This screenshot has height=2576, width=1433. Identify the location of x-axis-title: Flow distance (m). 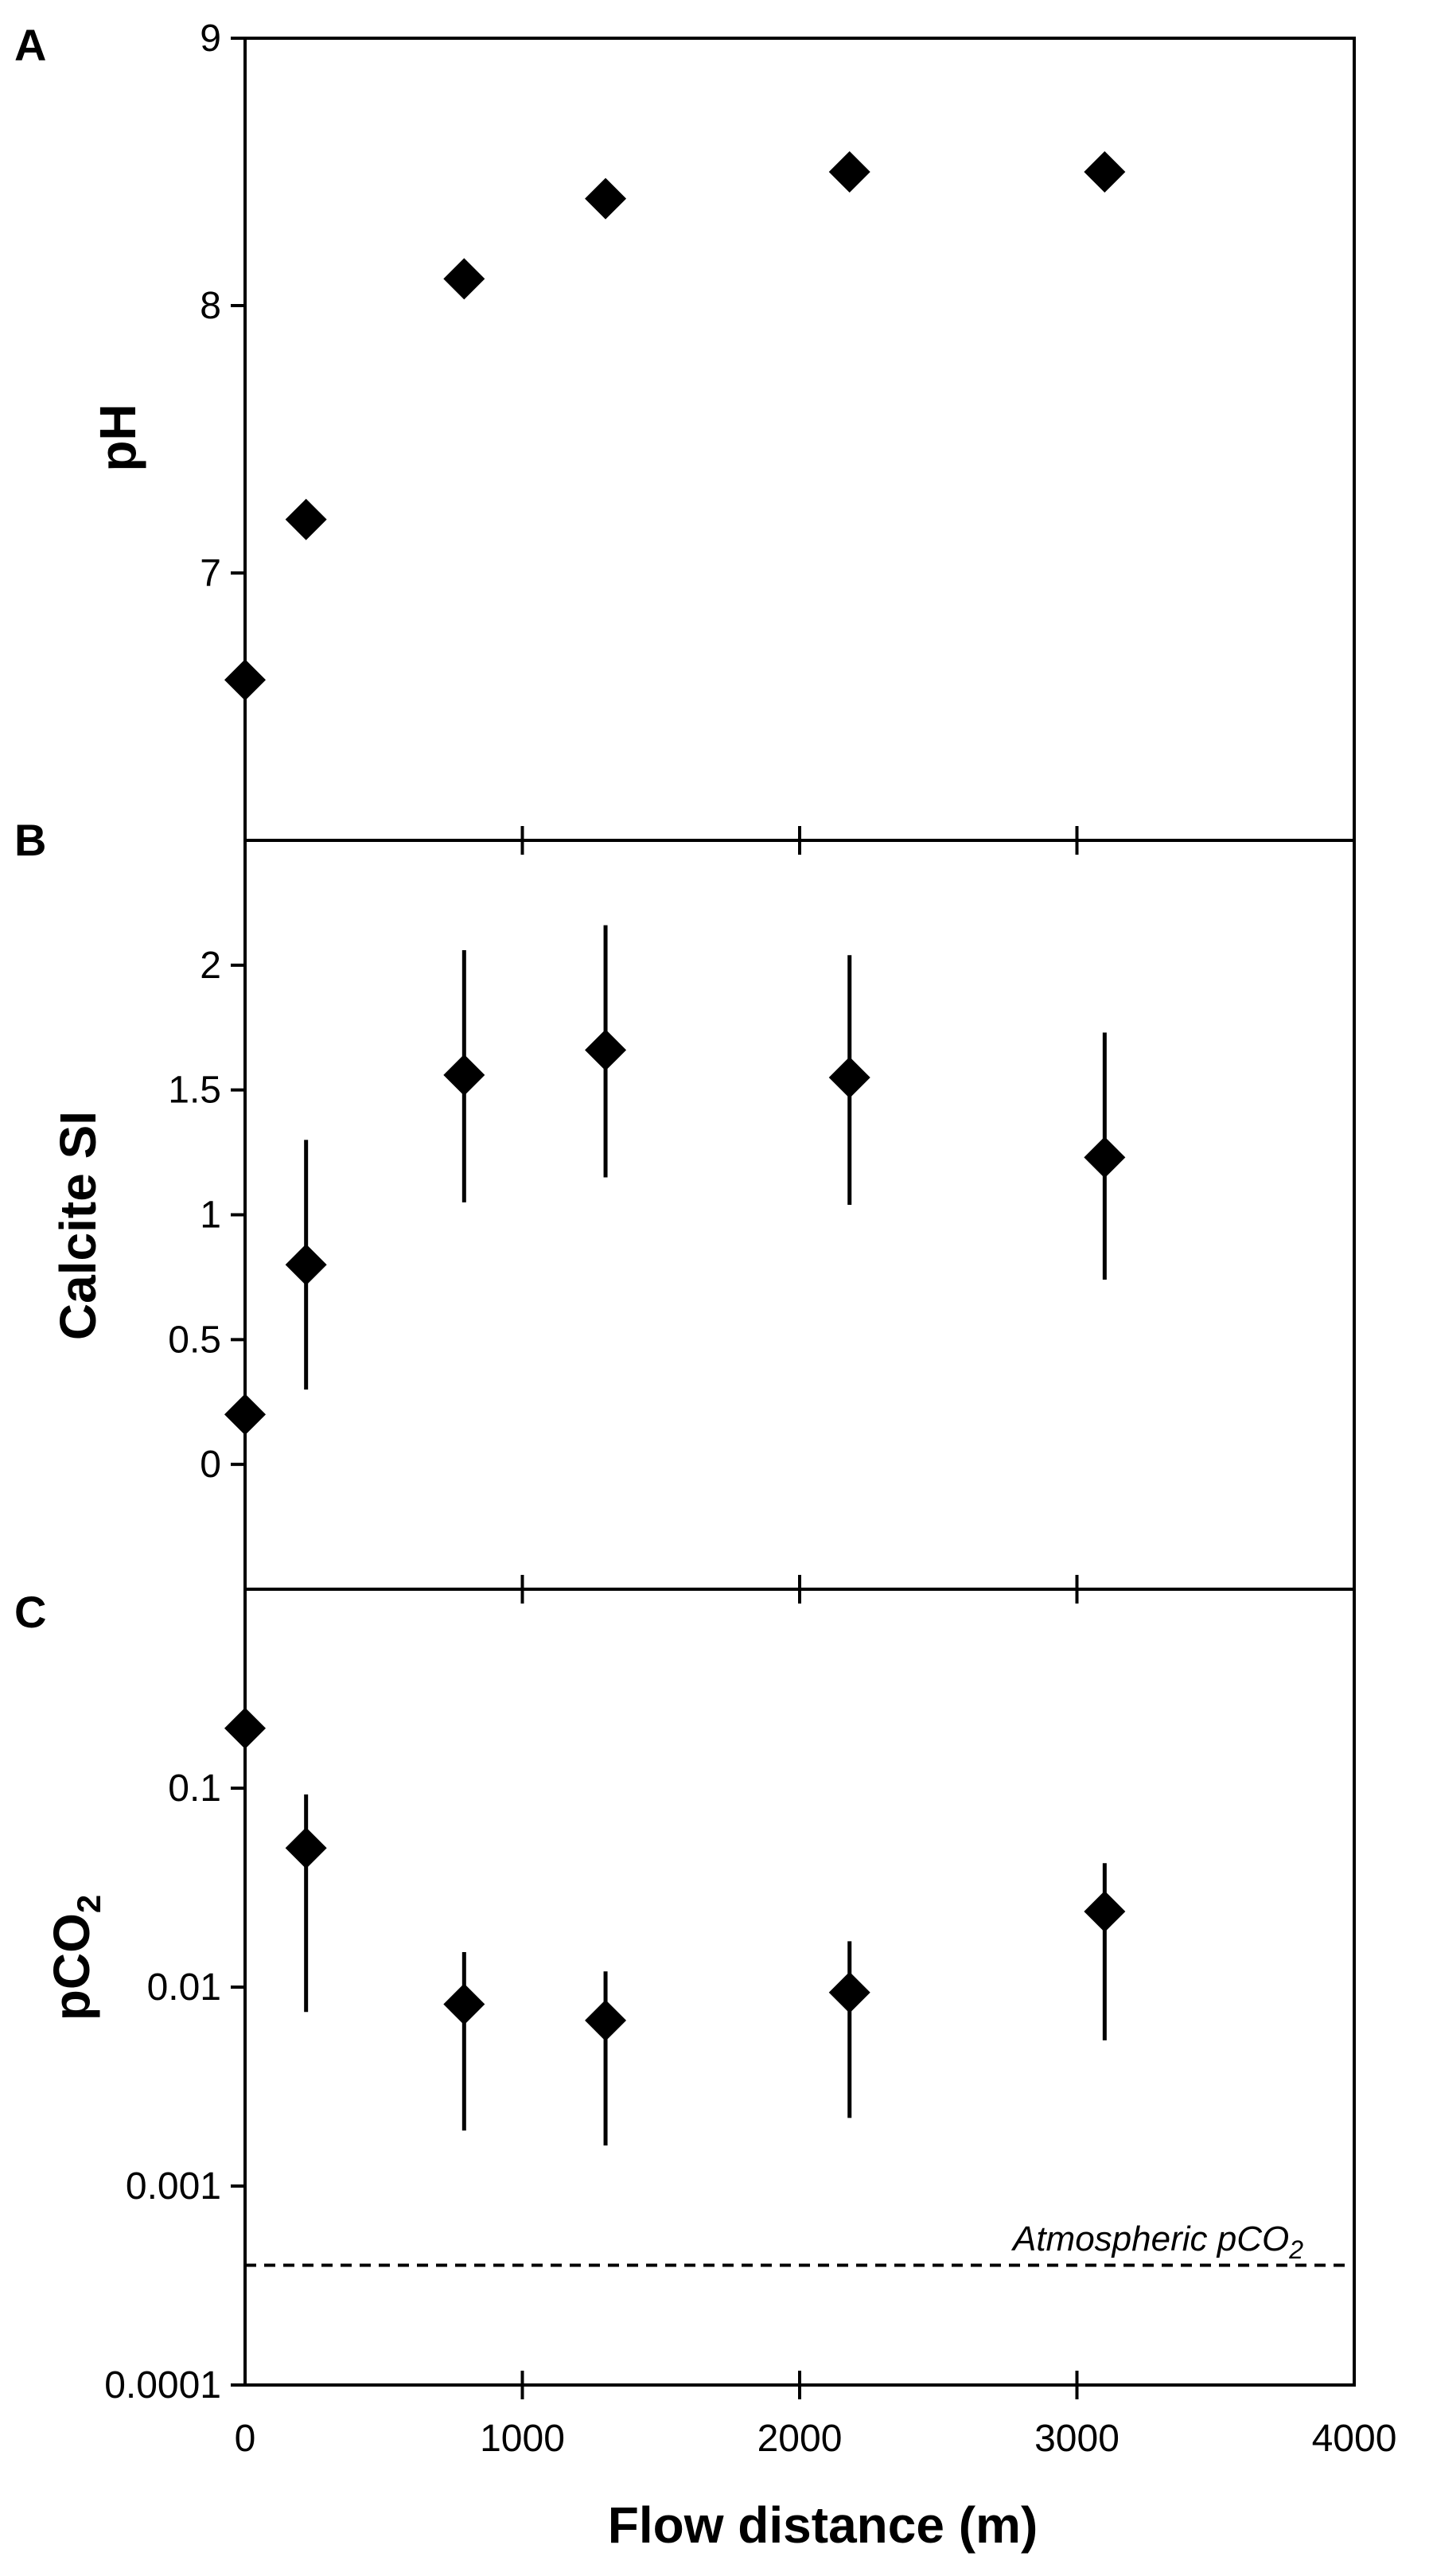
(823, 2525).